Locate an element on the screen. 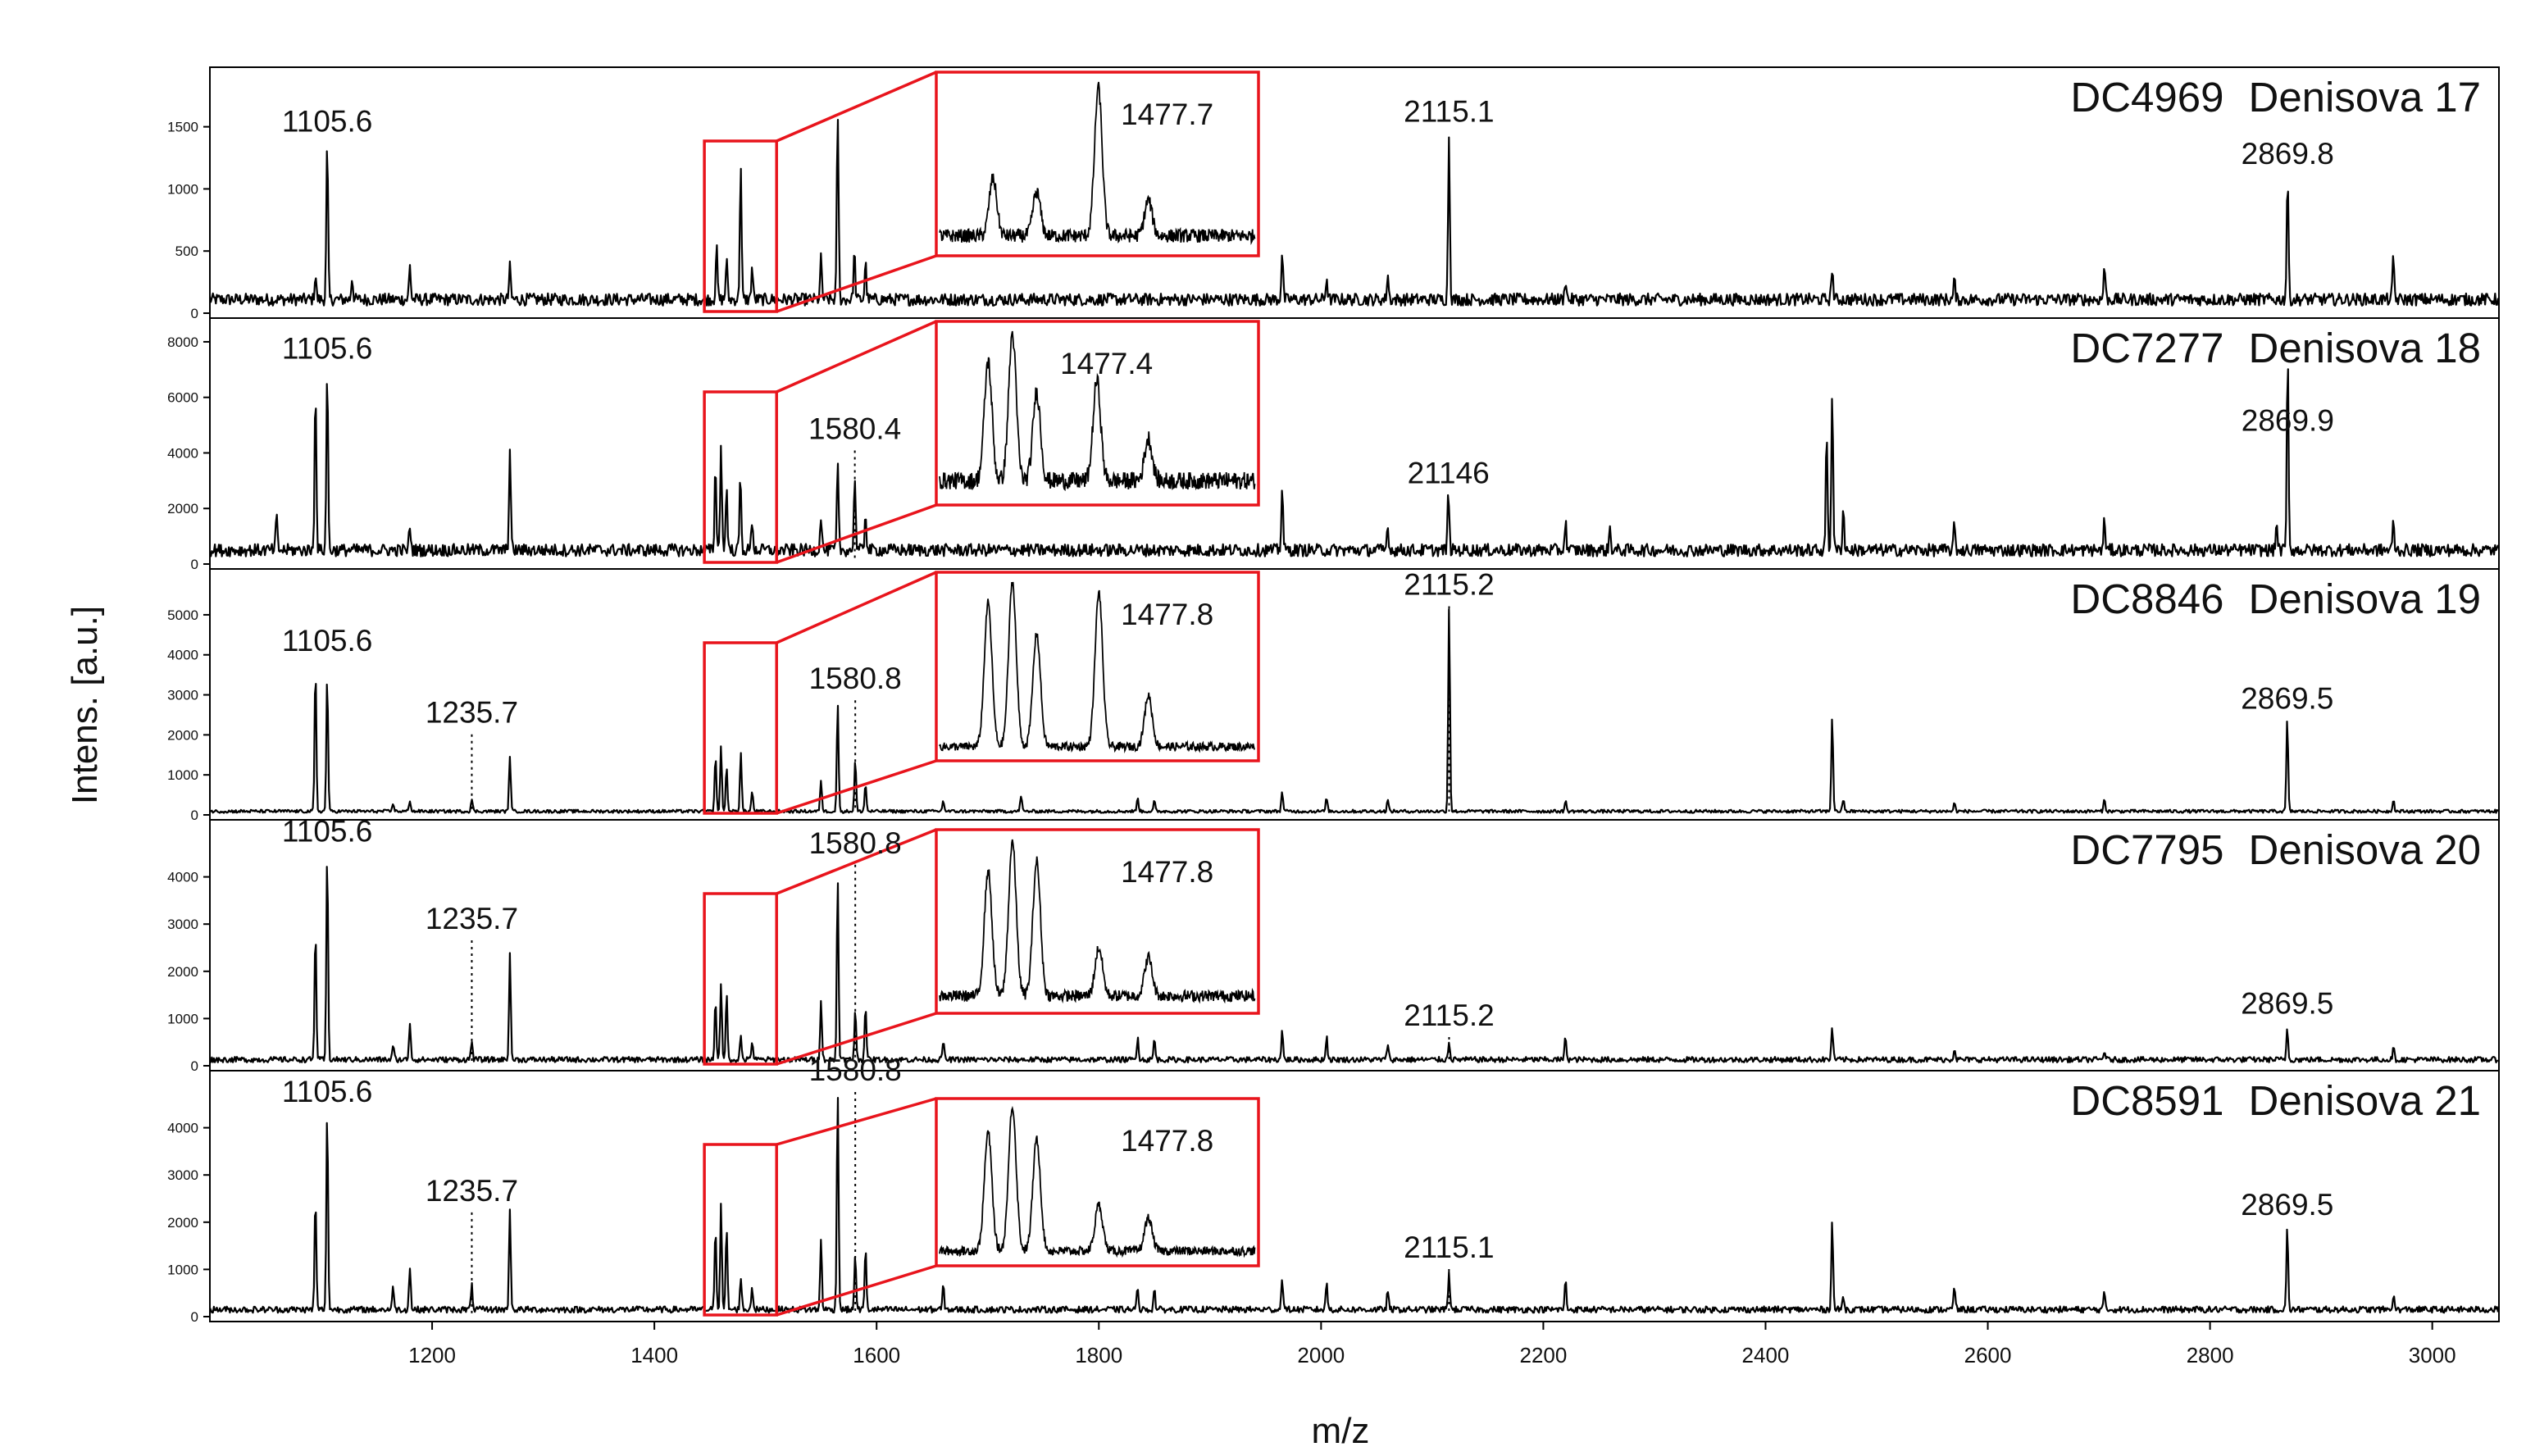 This screenshot has width=2526, height=1456. sample-name: Denisova 20 is located at coordinates (2364, 849).